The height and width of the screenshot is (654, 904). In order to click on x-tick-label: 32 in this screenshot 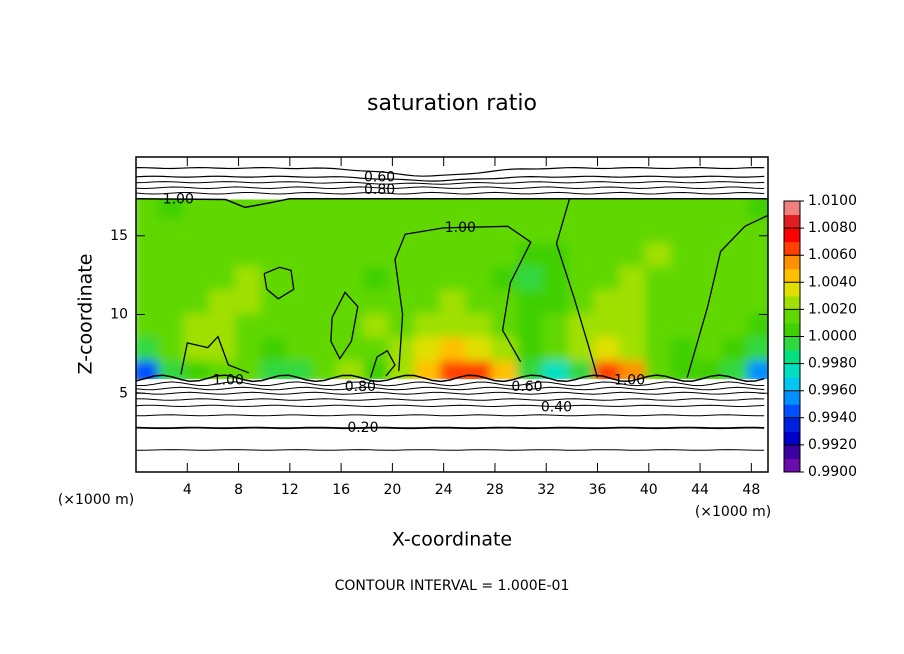, I will do `click(546, 490)`.